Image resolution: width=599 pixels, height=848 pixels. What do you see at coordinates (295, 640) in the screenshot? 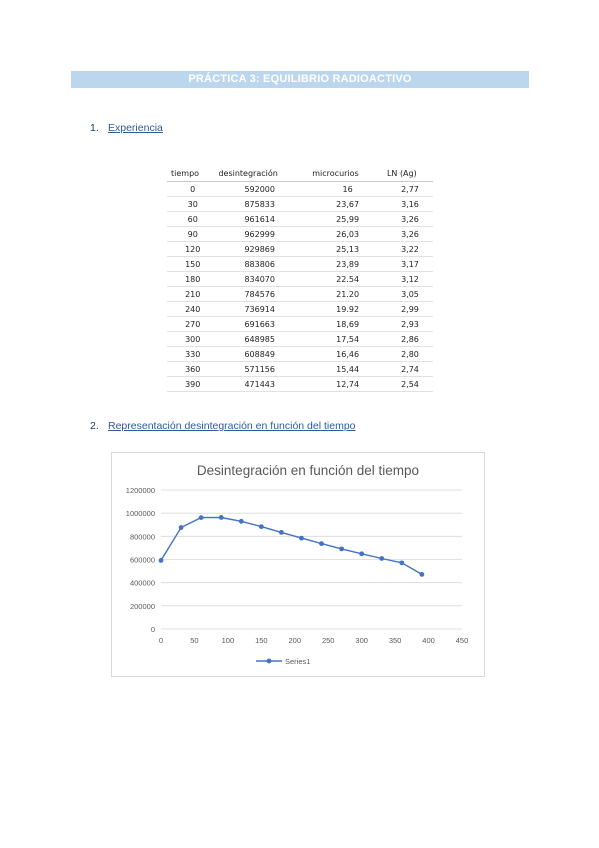
I see `x-tick-label: 200` at bounding box center [295, 640].